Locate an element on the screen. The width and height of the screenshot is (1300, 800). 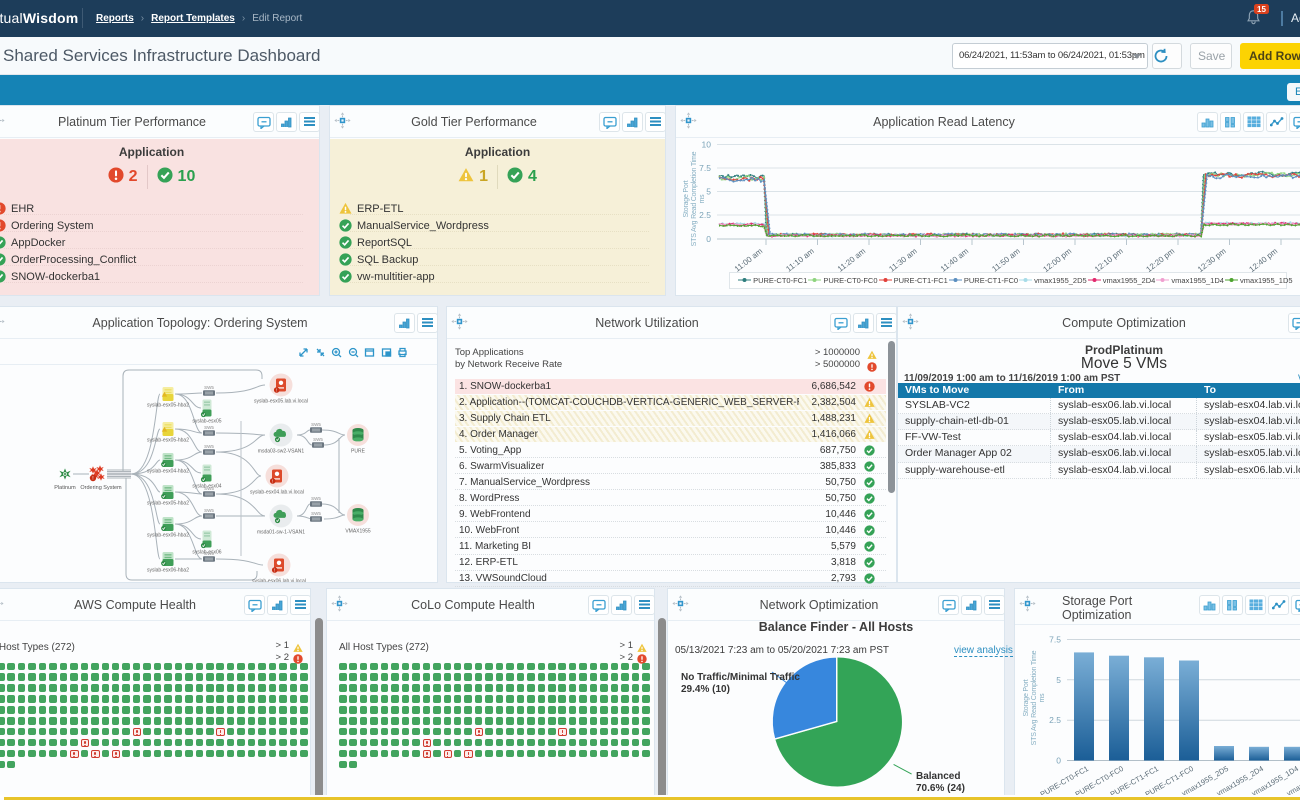
svg-text: syslab-esx06 is located at coordinates (206, 553).